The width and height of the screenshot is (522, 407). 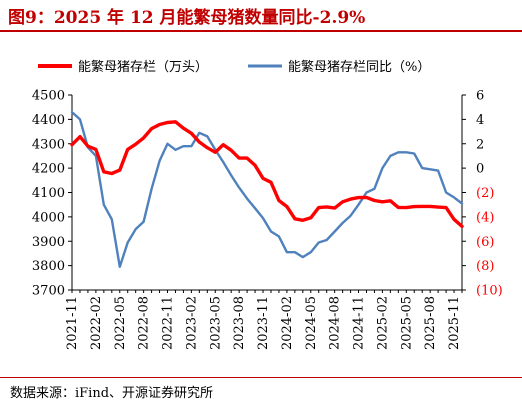 What do you see at coordinates (234, 67) in the screenshot?
I see `legend: 能繁母猪存栏（万头） 能繁母猪存栏同比（%）` at bounding box center [234, 67].